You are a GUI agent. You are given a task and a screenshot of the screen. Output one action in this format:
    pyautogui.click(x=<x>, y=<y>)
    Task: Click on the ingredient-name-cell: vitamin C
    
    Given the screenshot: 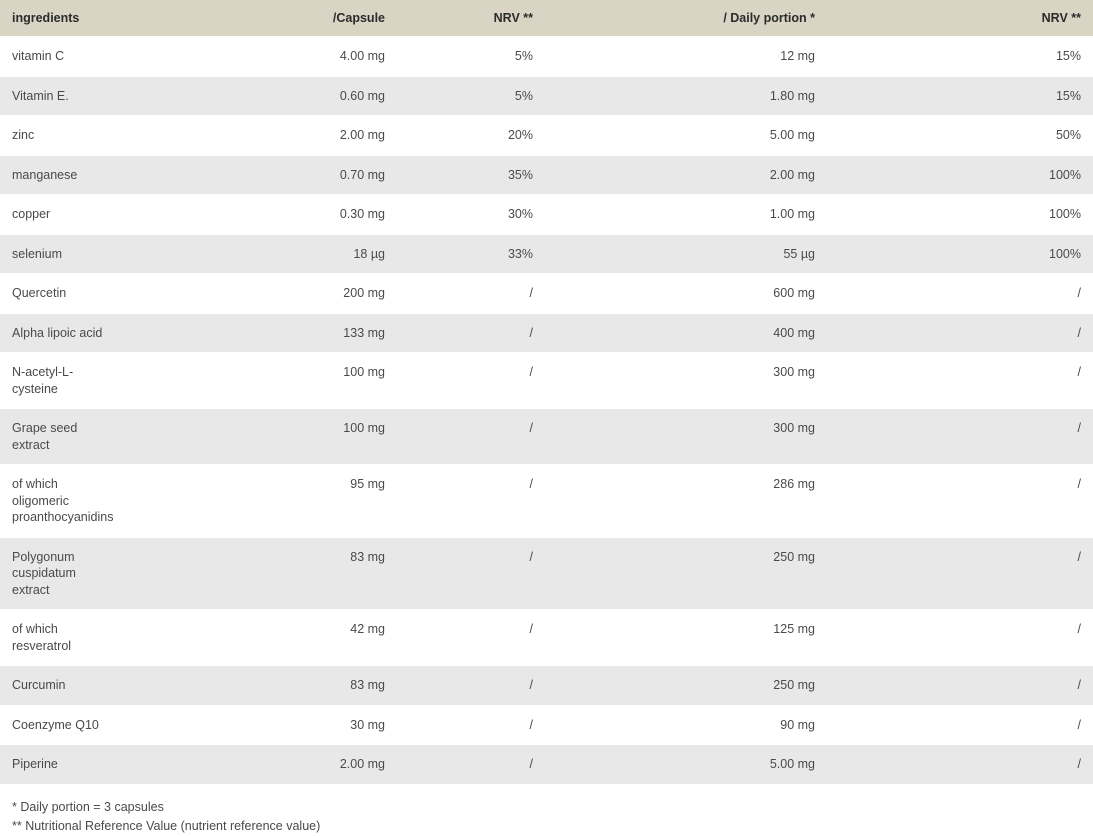 What is the action you would take?
    pyautogui.click(x=140, y=56)
    